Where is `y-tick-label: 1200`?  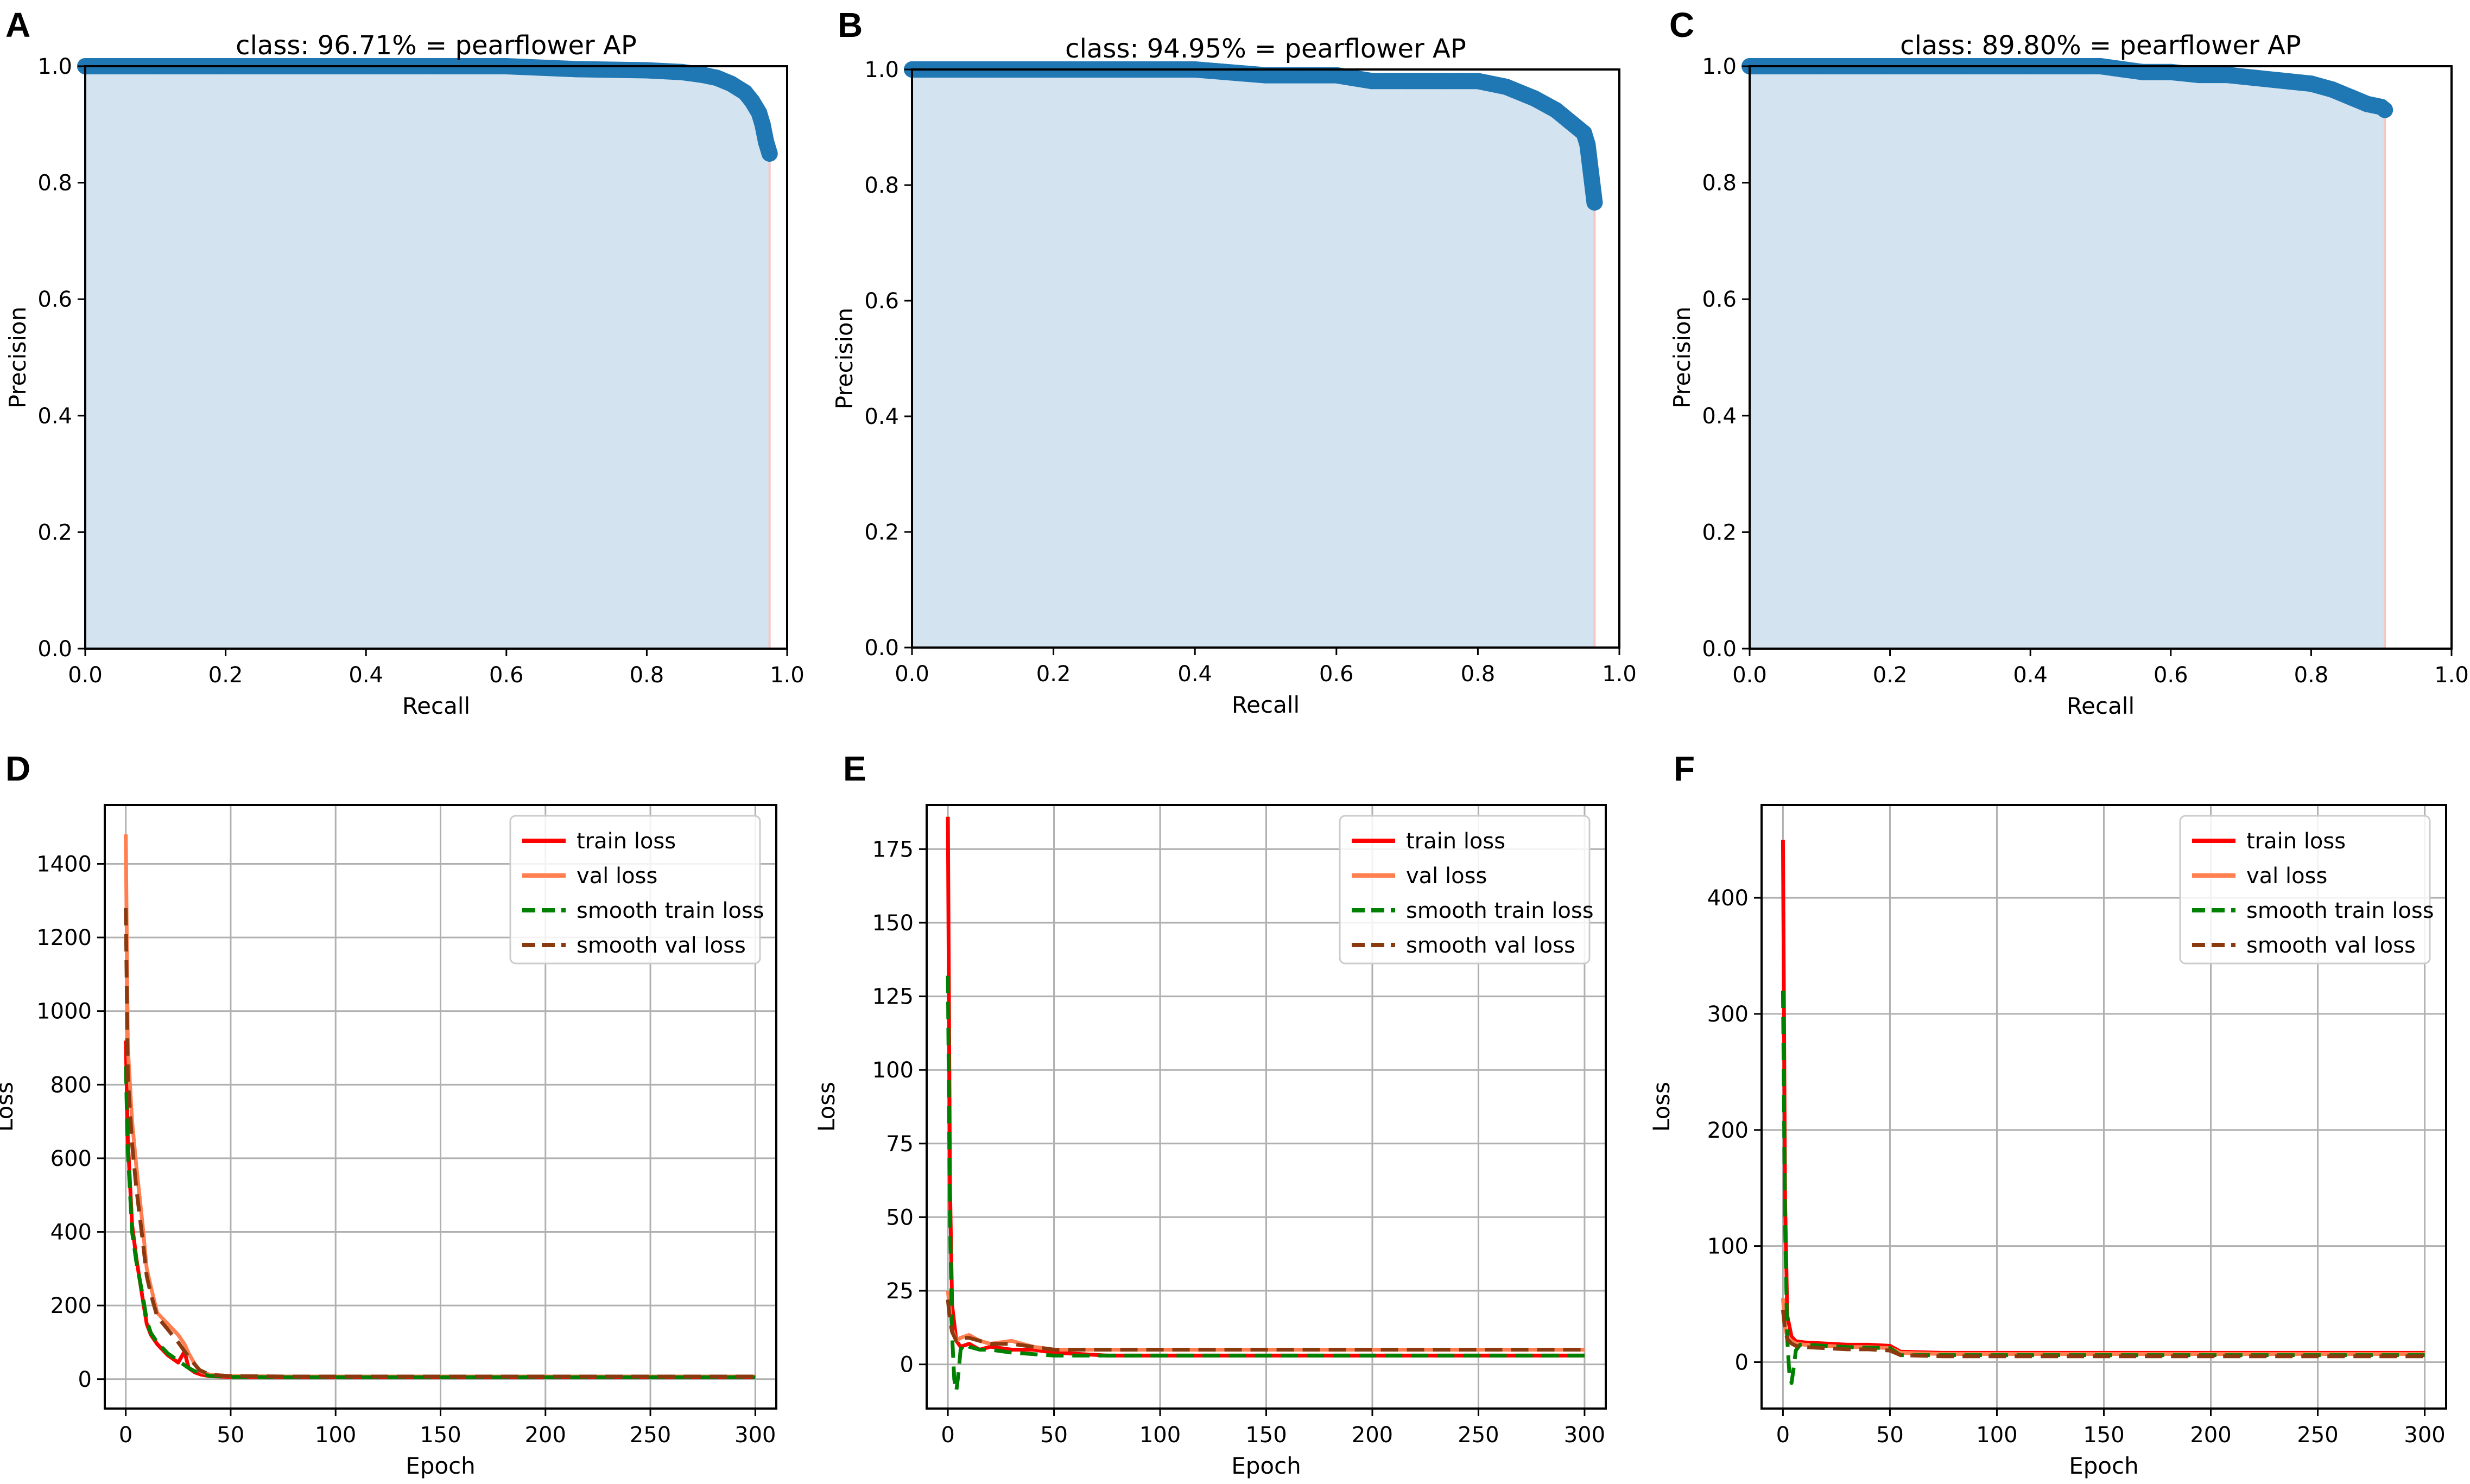
y-tick-label: 1200 is located at coordinates (64, 937).